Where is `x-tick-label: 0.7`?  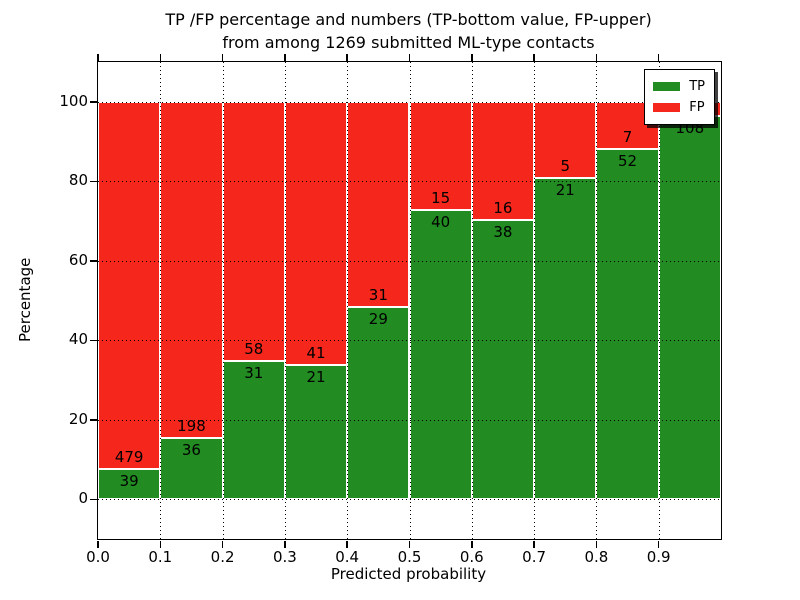 x-tick-label: 0.7 is located at coordinates (534, 557).